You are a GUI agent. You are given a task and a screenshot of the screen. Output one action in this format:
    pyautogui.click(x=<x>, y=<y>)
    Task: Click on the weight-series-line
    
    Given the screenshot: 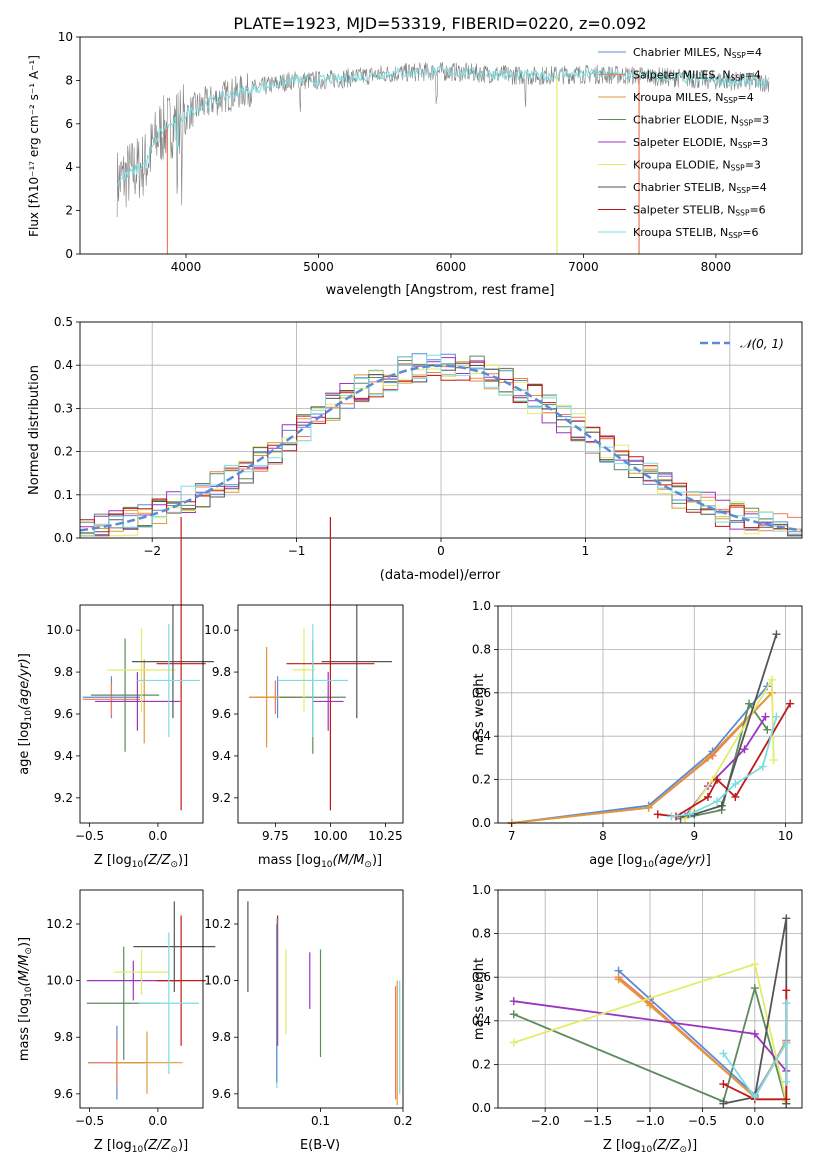 What is the action you would take?
    pyautogui.click(x=642, y=758)
    